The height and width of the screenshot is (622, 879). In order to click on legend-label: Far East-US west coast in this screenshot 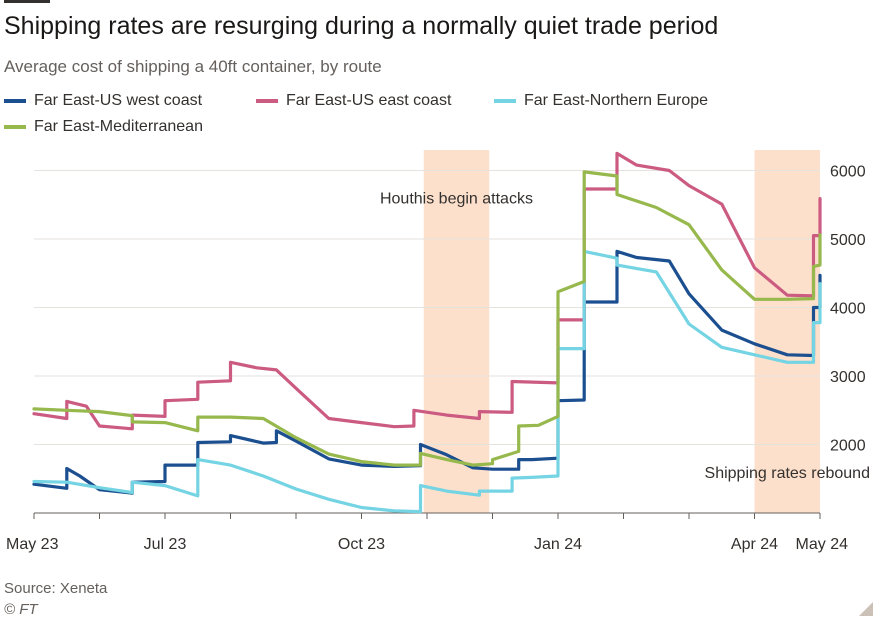, I will do `click(118, 100)`.